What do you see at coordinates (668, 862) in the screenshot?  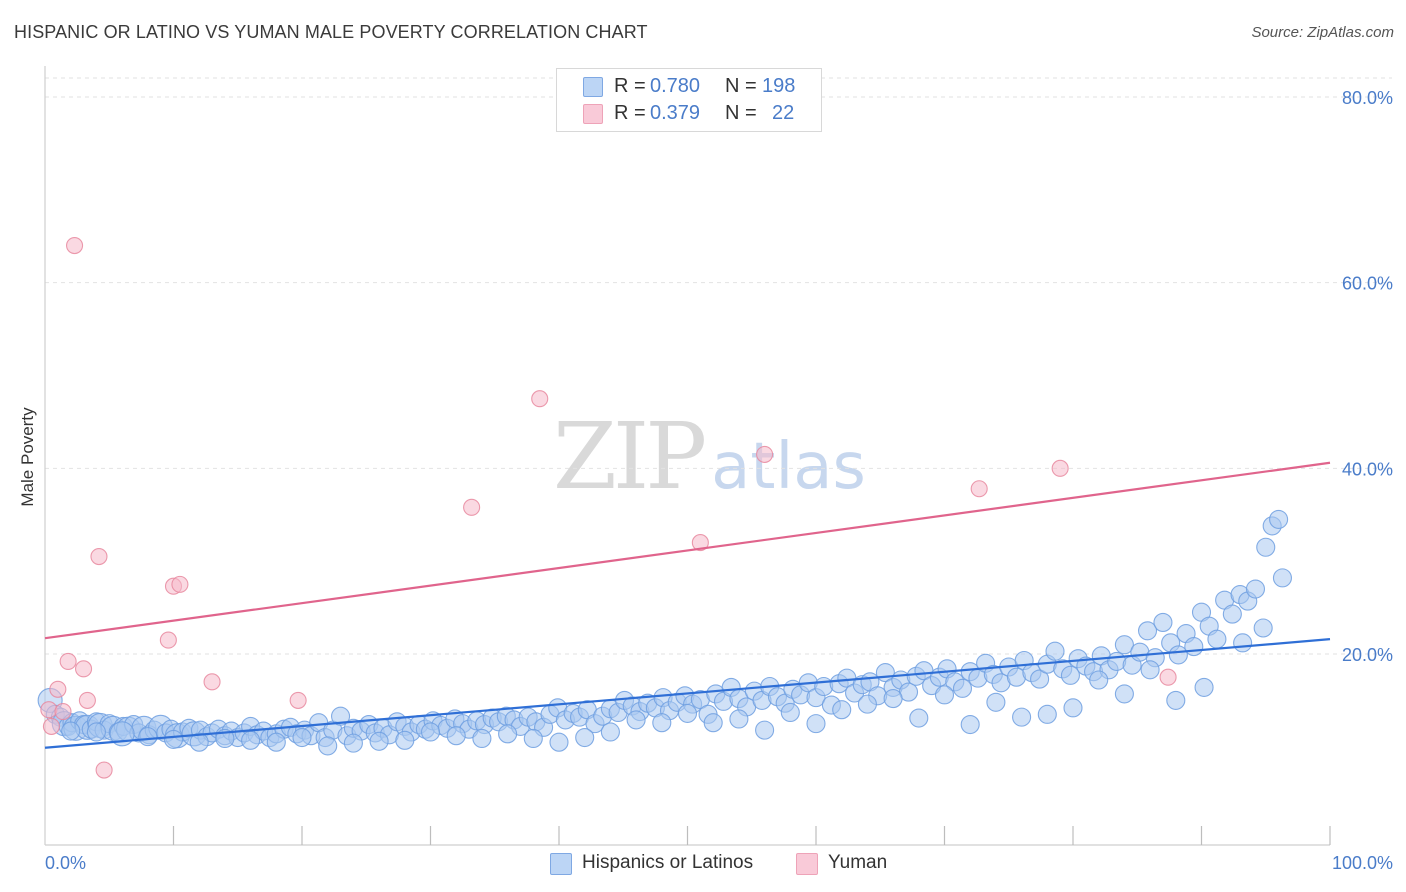 I see `bottom-legend-label-hispanics: Hispanics or Latinos` at bounding box center [668, 862].